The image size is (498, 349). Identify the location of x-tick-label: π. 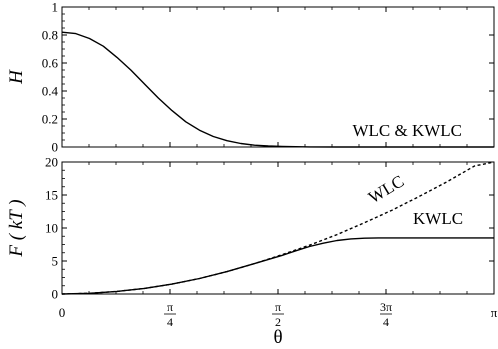
(494, 312).